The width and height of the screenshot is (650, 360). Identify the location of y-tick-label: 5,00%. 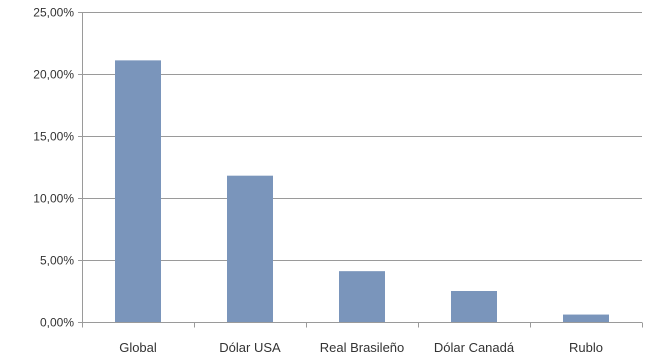
(57, 261).